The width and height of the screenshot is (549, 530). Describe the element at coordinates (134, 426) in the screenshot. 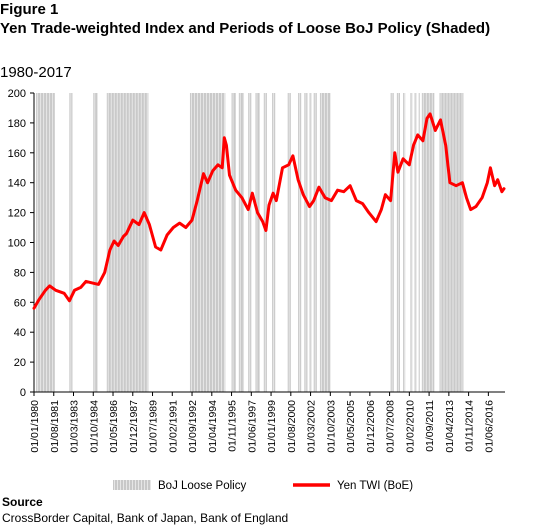

I see `x-tick-label: 01/12/1987` at that location.